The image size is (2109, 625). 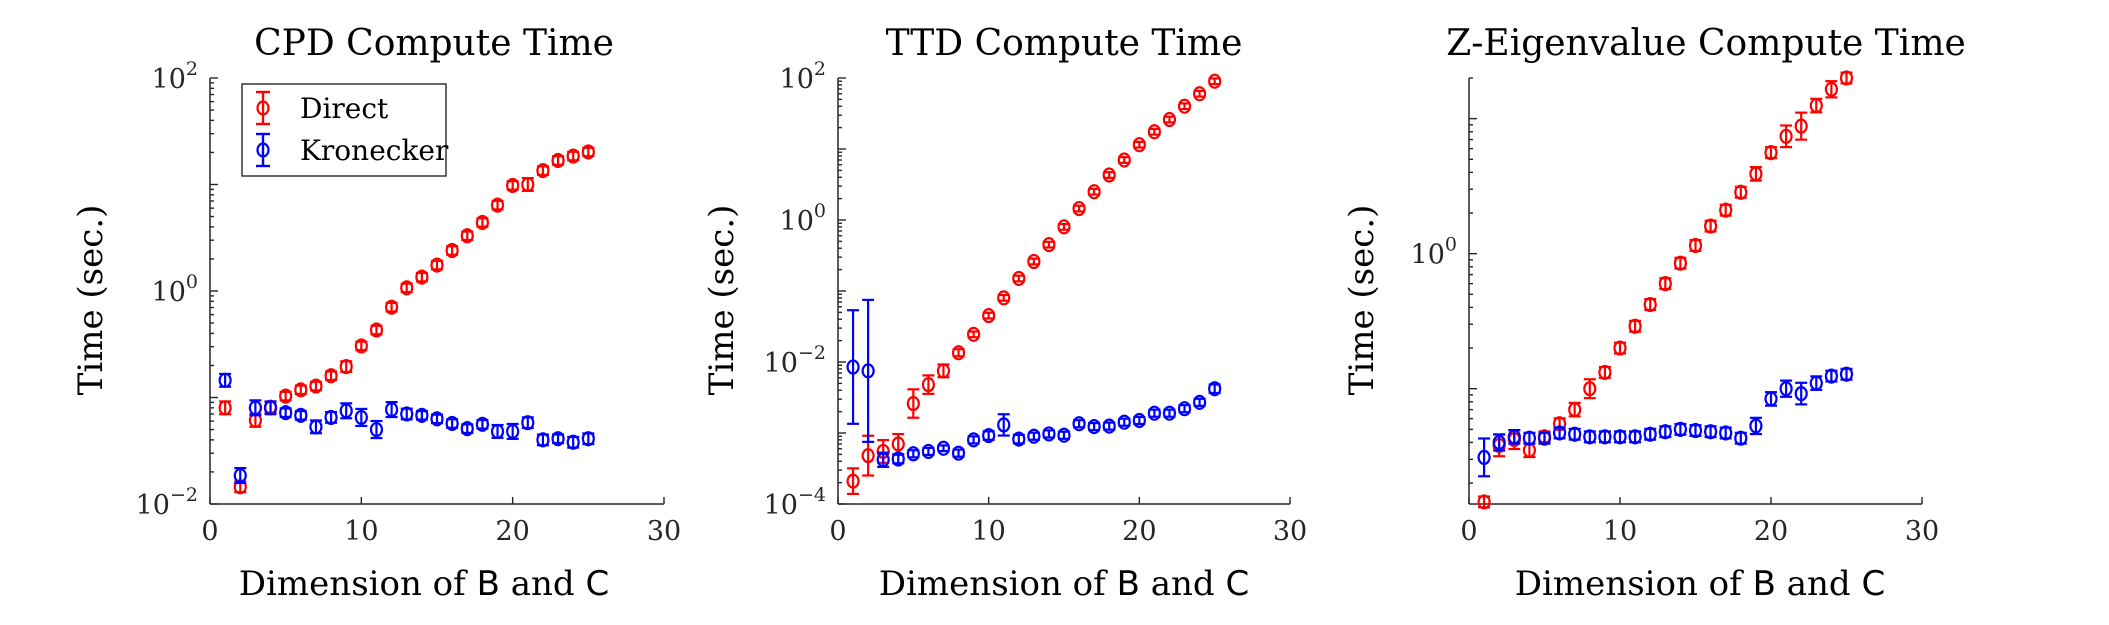 I want to click on ttd-x-tick-label: 30, so click(x=1290, y=531).